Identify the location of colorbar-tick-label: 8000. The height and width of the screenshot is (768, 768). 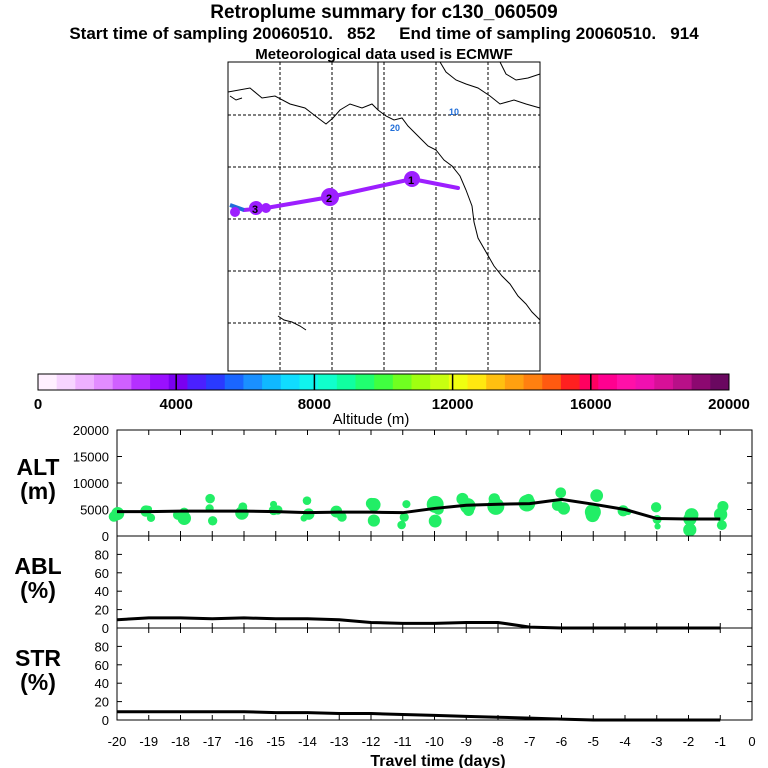
(314, 404).